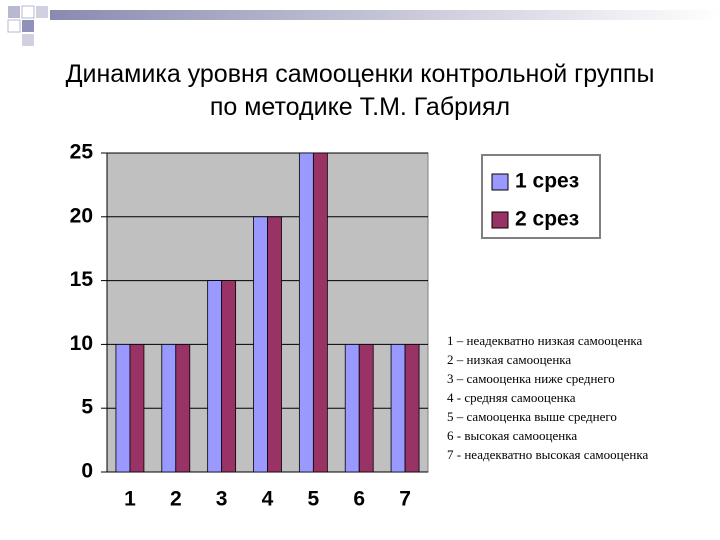 This screenshot has height=540, width=720. I want to click on y-tick-label: 0, so click(87, 471).